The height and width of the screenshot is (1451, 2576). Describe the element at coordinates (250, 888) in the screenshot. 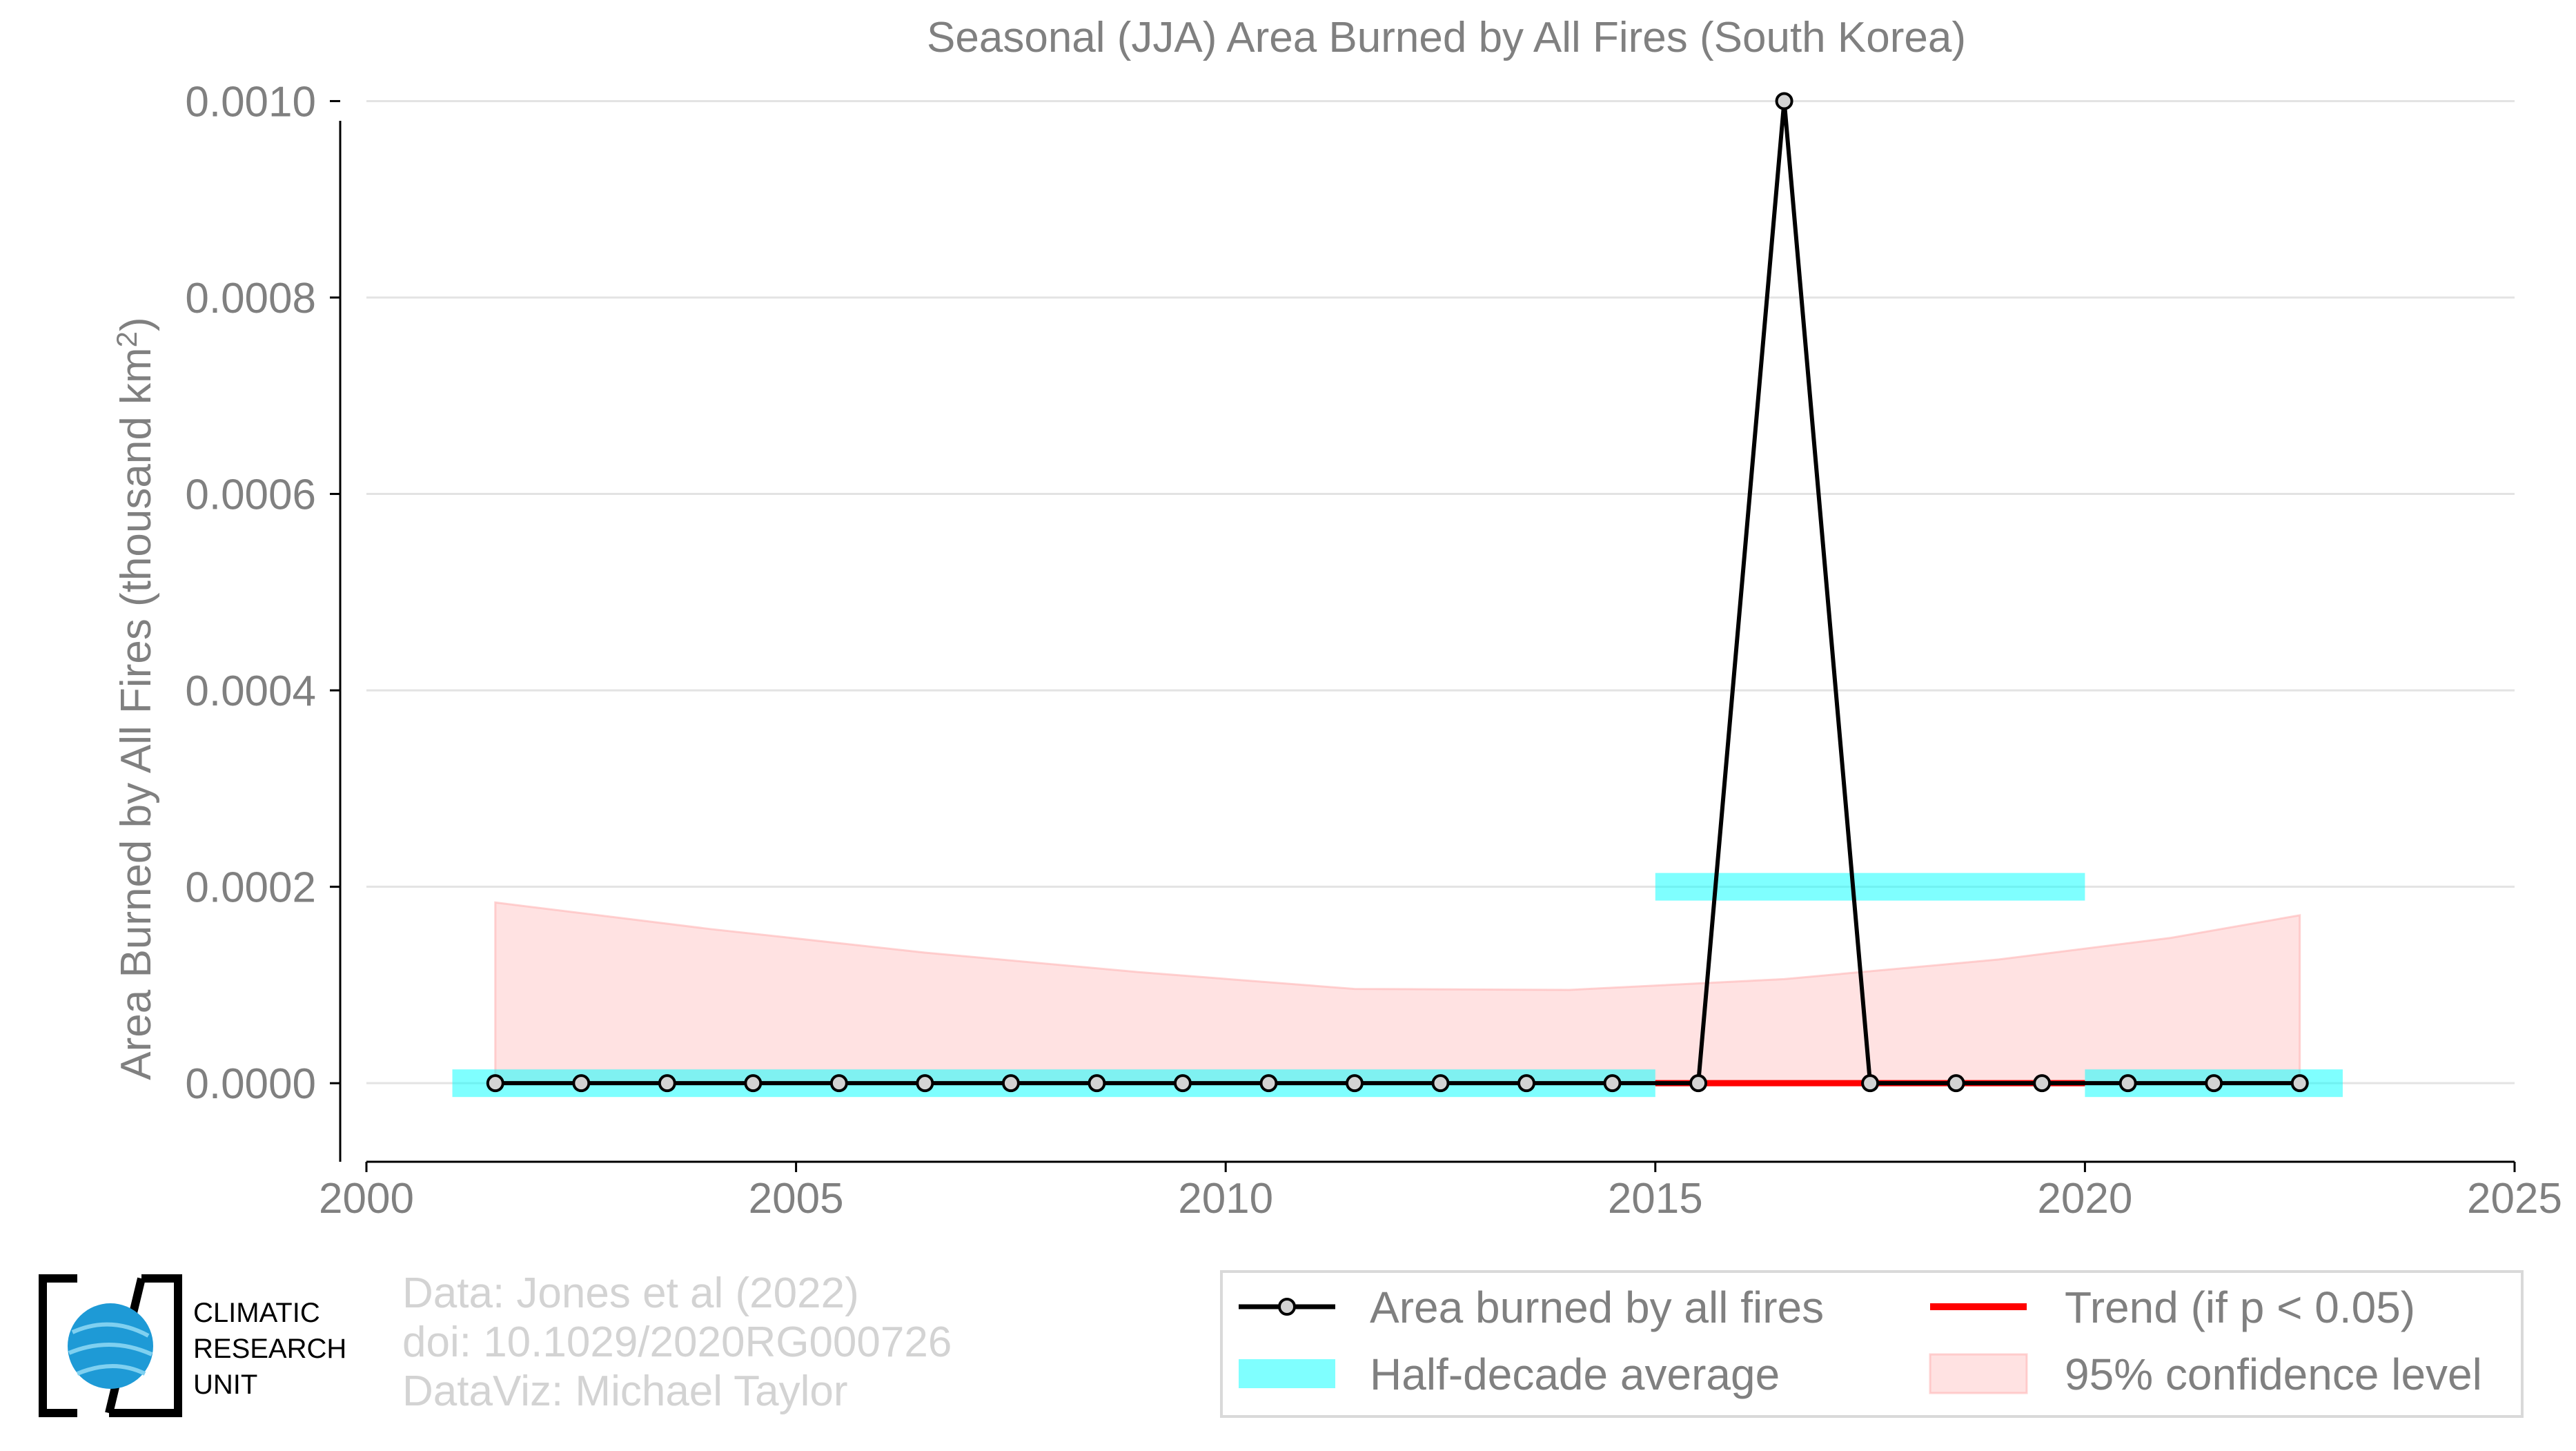

I see `y-tick-label: 0.0002` at that location.